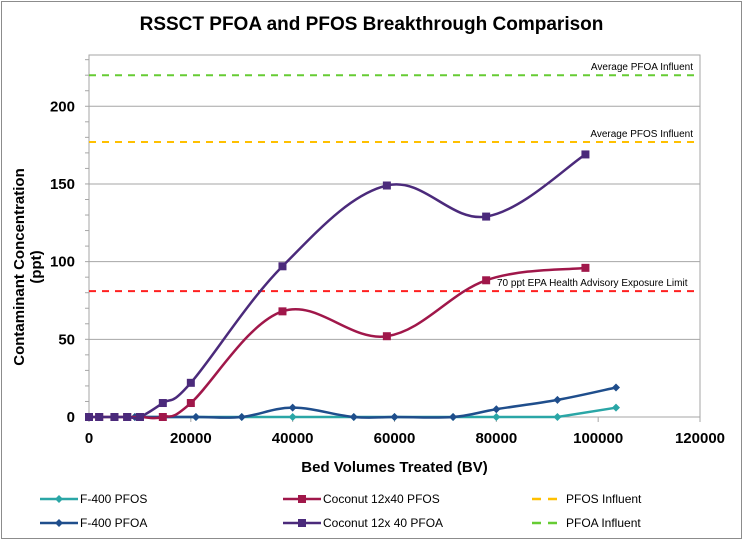 This screenshot has height=540, width=743. What do you see at coordinates (496, 438) in the screenshot?
I see `x-tick-label: 80000` at bounding box center [496, 438].